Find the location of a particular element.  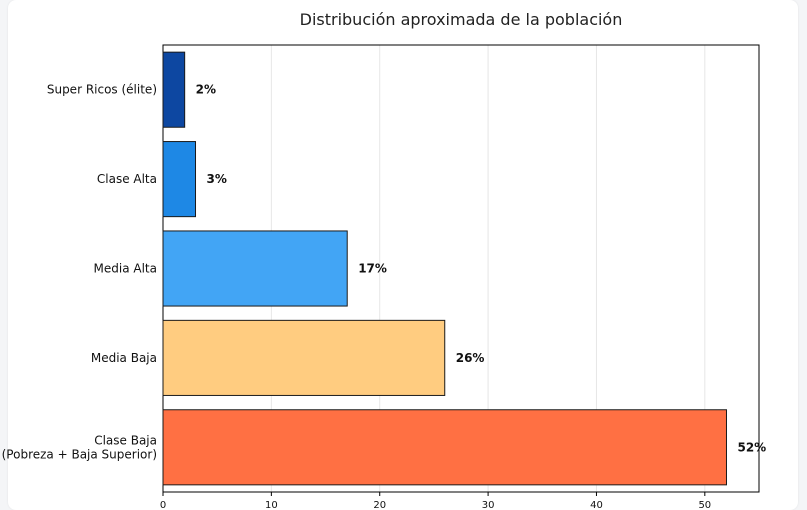

chart-title: Distribución aproximada de la población is located at coordinates (461, 19).